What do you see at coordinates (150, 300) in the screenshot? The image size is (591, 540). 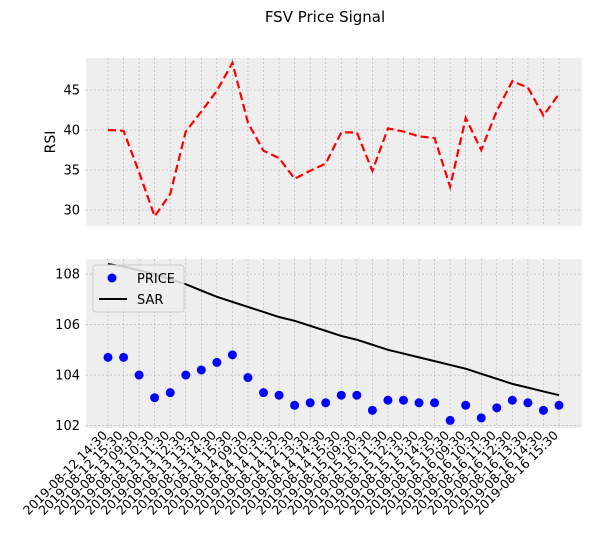 I see `legend-sar-label: SAR` at bounding box center [150, 300].